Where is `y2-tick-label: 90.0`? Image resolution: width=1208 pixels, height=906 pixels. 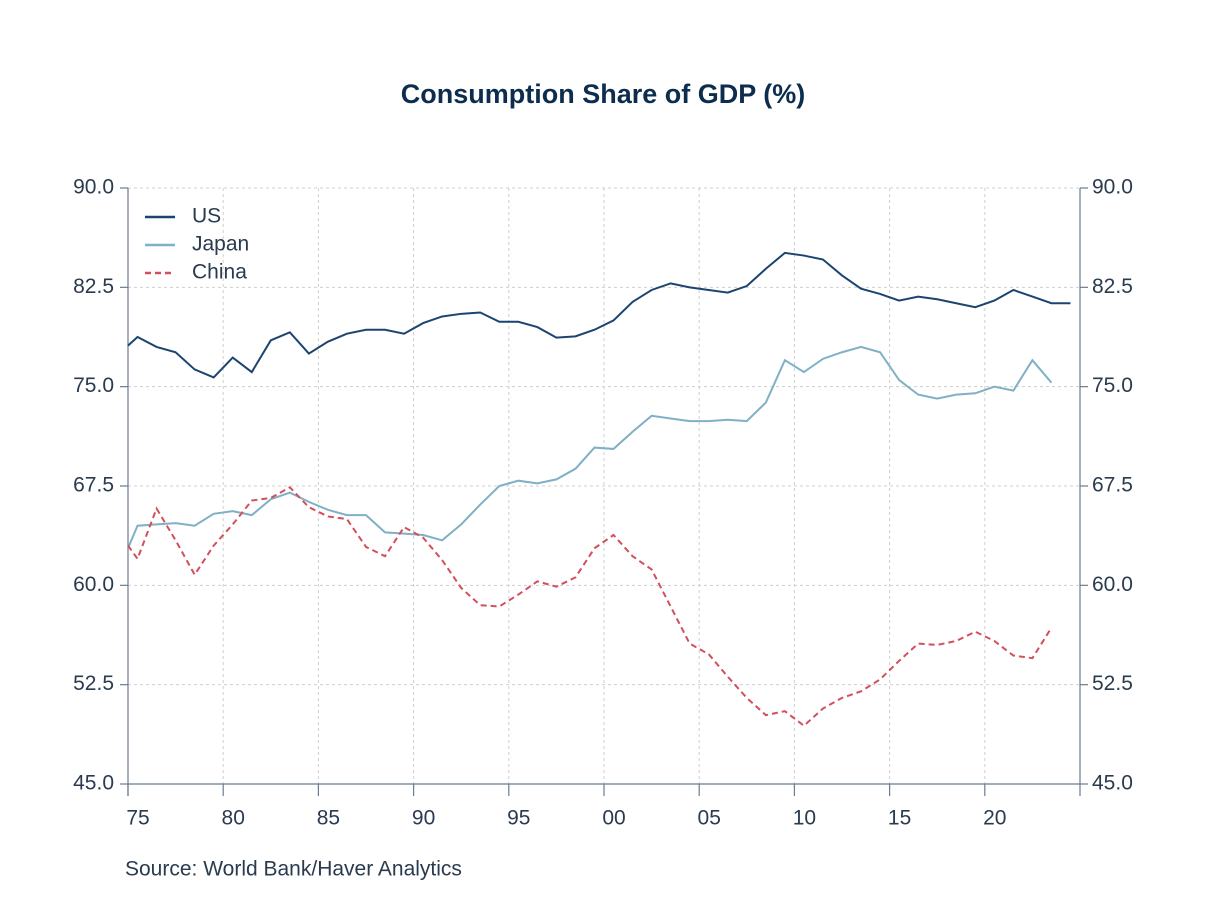 y2-tick-label: 90.0 is located at coordinates (1112, 187).